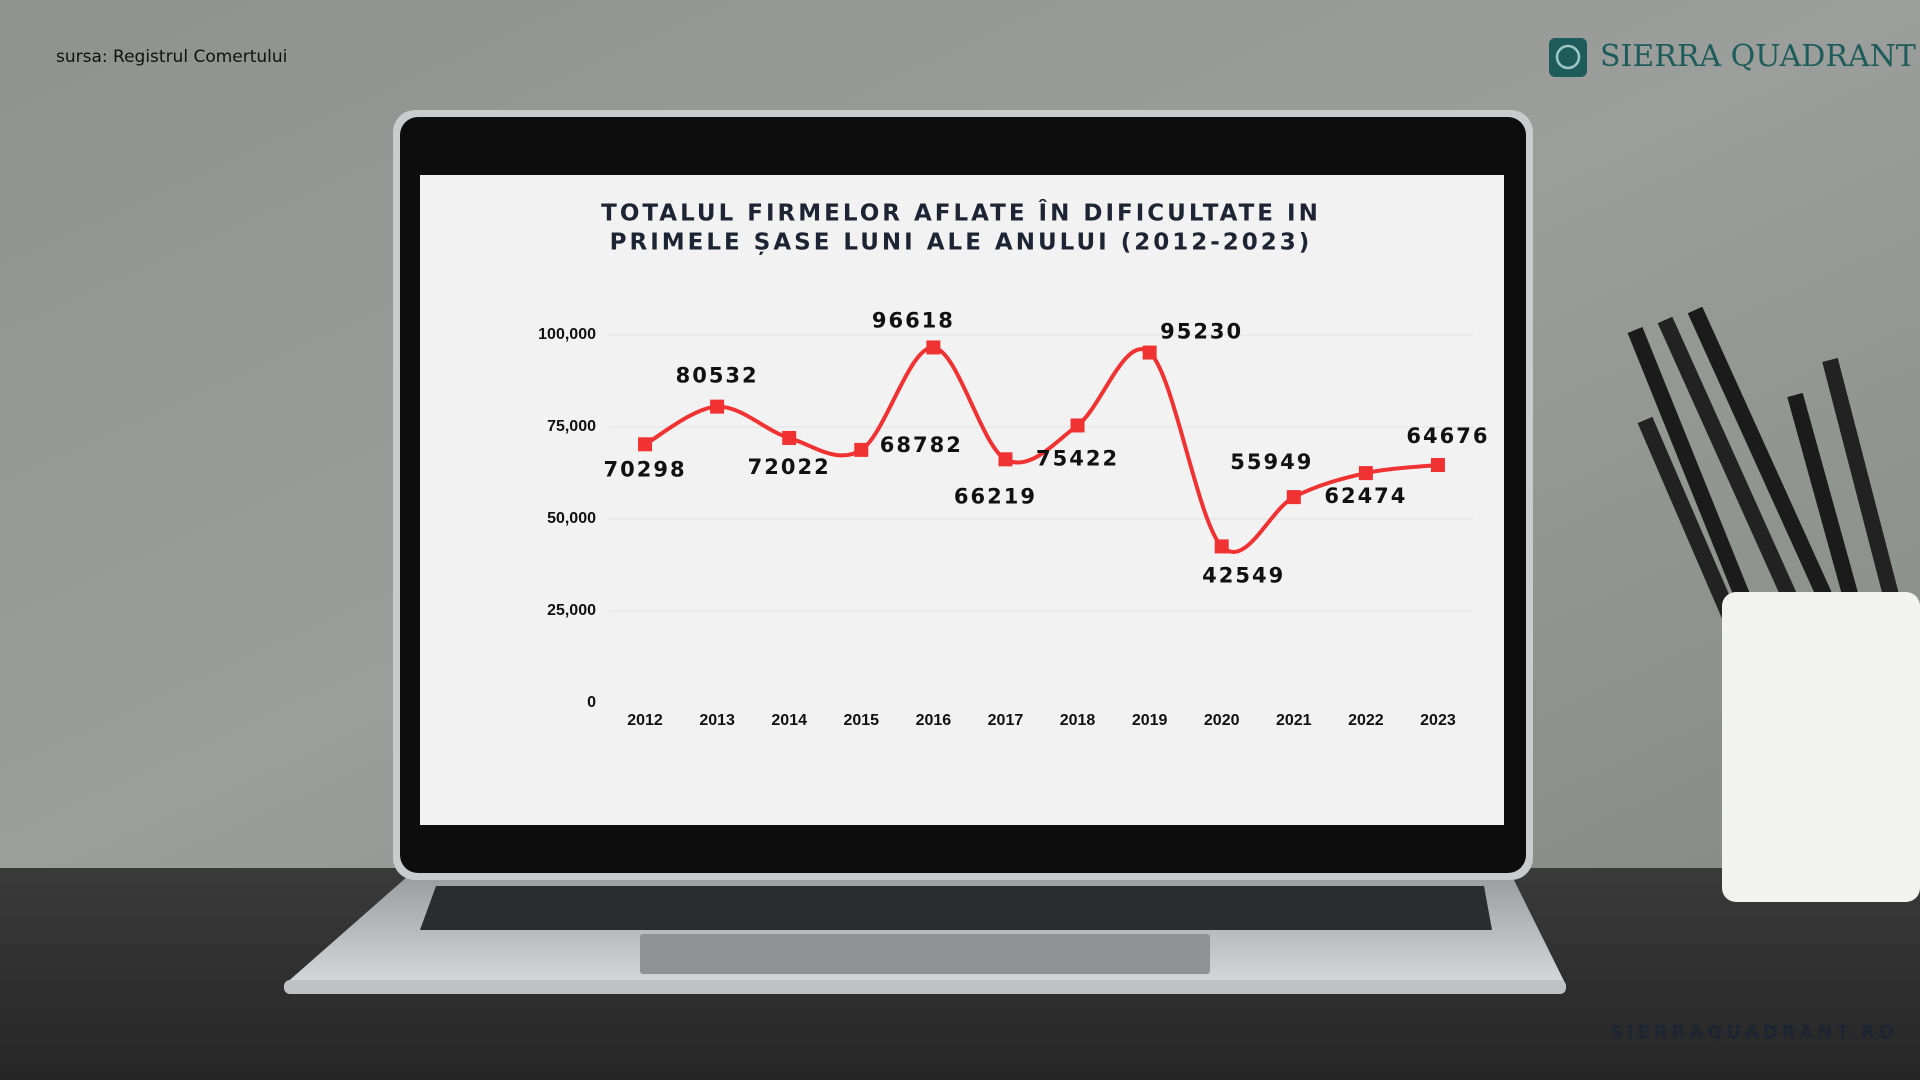 The image size is (1920, 1080). I want to click on pencil-cup, so click(1821, 747).